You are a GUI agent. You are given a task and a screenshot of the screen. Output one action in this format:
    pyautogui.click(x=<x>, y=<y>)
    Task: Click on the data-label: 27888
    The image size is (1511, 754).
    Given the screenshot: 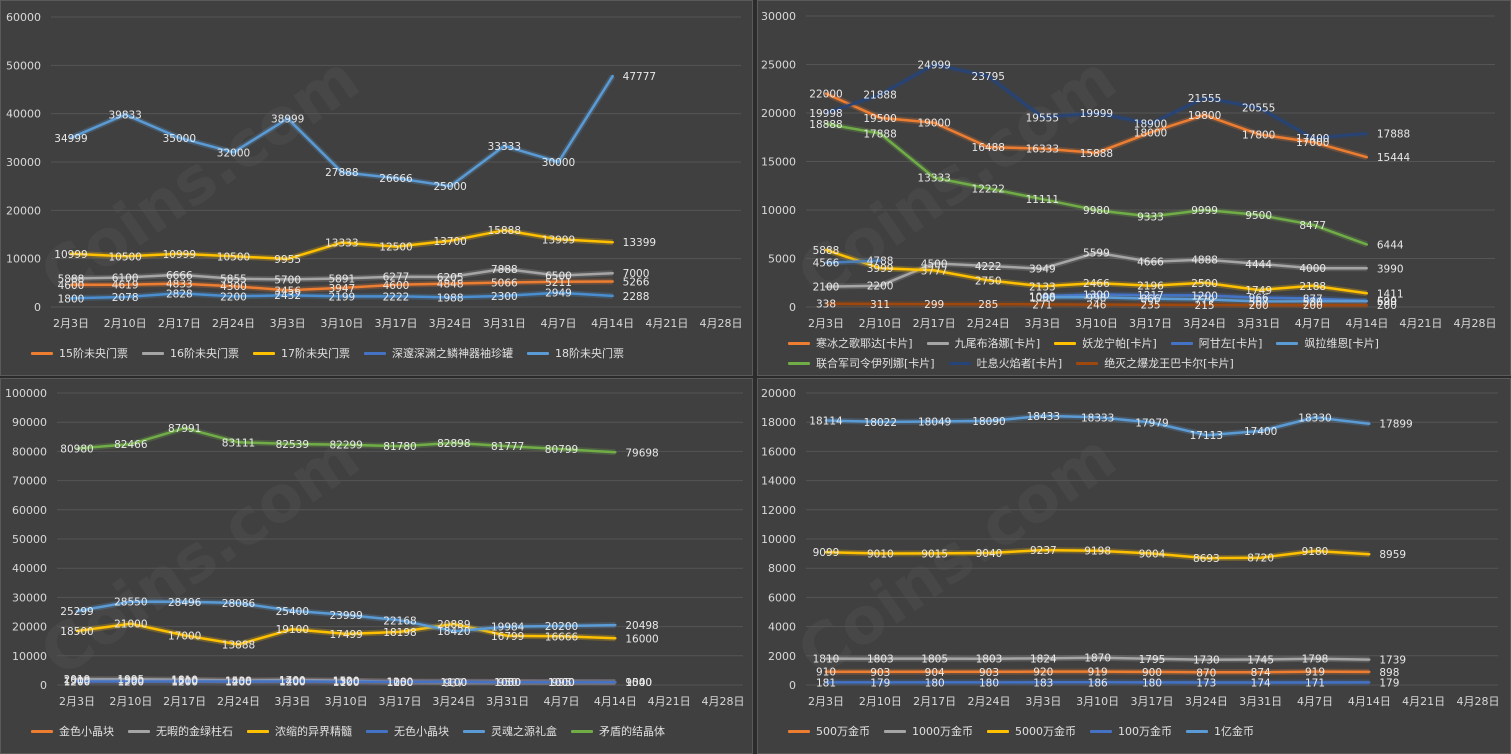 What is the action you would take?
    pyautogui.click(x=341, y=173)
    